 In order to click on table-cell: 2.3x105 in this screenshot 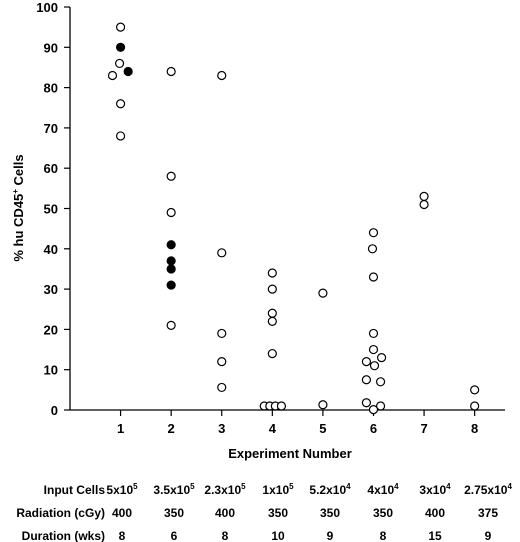, I will do `click(225, 489)`.